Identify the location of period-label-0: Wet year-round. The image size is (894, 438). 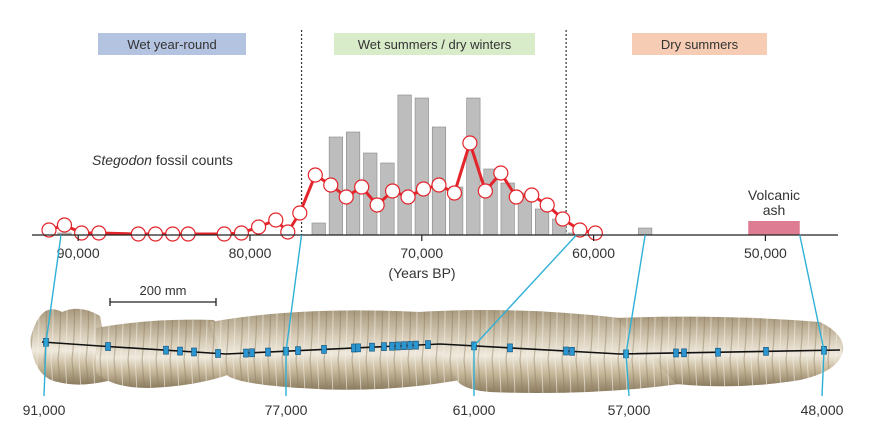
(171, 44).